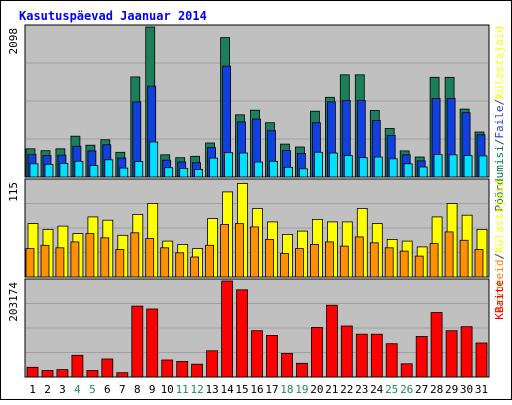 This screenshot has height=405, width=512. I want to click on x-tick-label-2: 2, so click(47, 389).